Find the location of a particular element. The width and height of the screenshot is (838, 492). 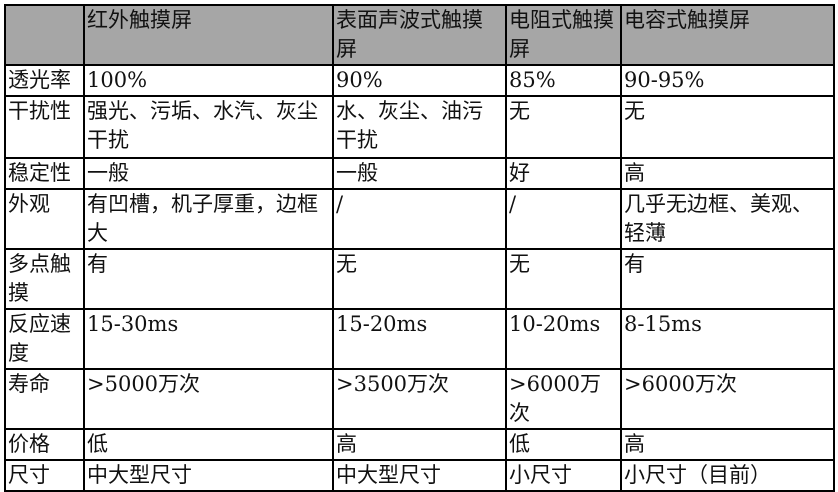

table-row: 透光率 100% 90% 85% 90-95% is located at coordinates (419, 80).